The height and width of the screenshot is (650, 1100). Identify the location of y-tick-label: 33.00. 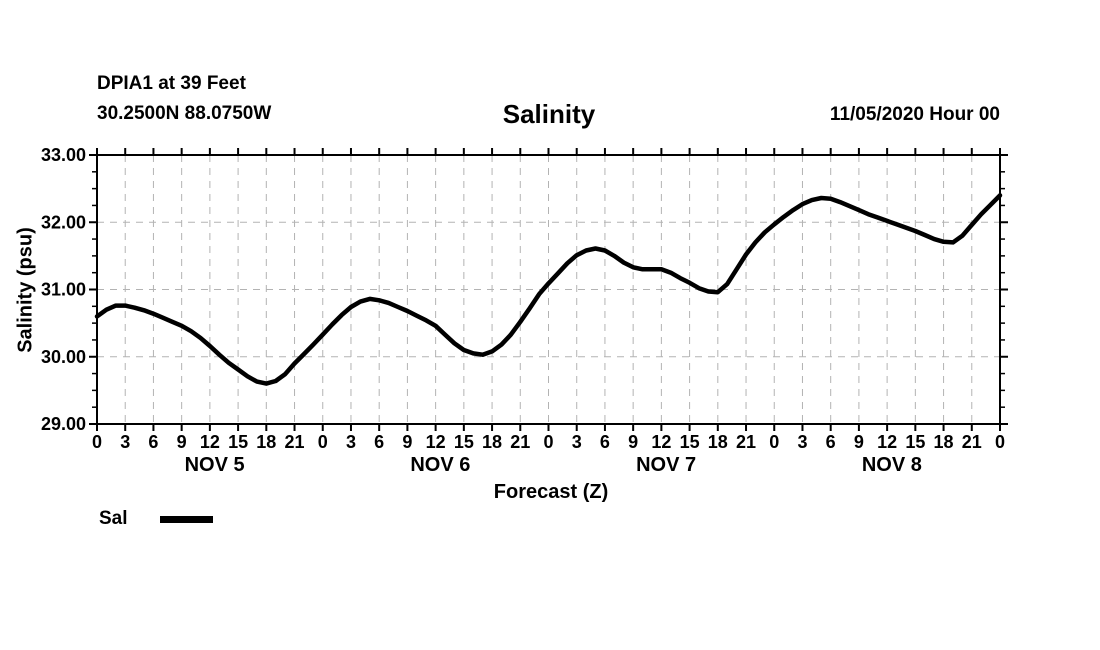
(63, 155).